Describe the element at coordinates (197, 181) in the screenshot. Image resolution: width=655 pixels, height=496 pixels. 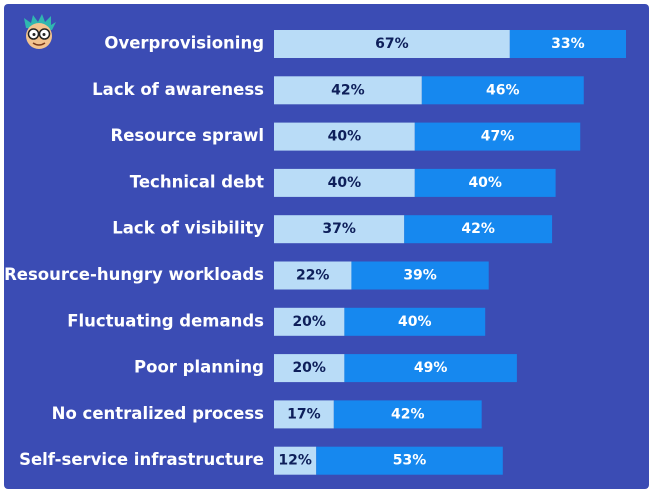
I see `category-label: Technical debt` at that location.